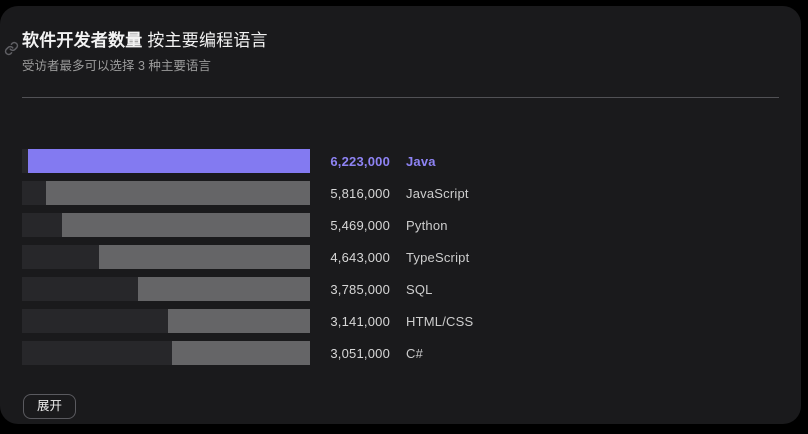 The image size is (808, 434). What do you see at coordinates (400, 225) in the screenshot?
I see `bar-row: 5,469,000 Python` at bounding box center [400, 225].